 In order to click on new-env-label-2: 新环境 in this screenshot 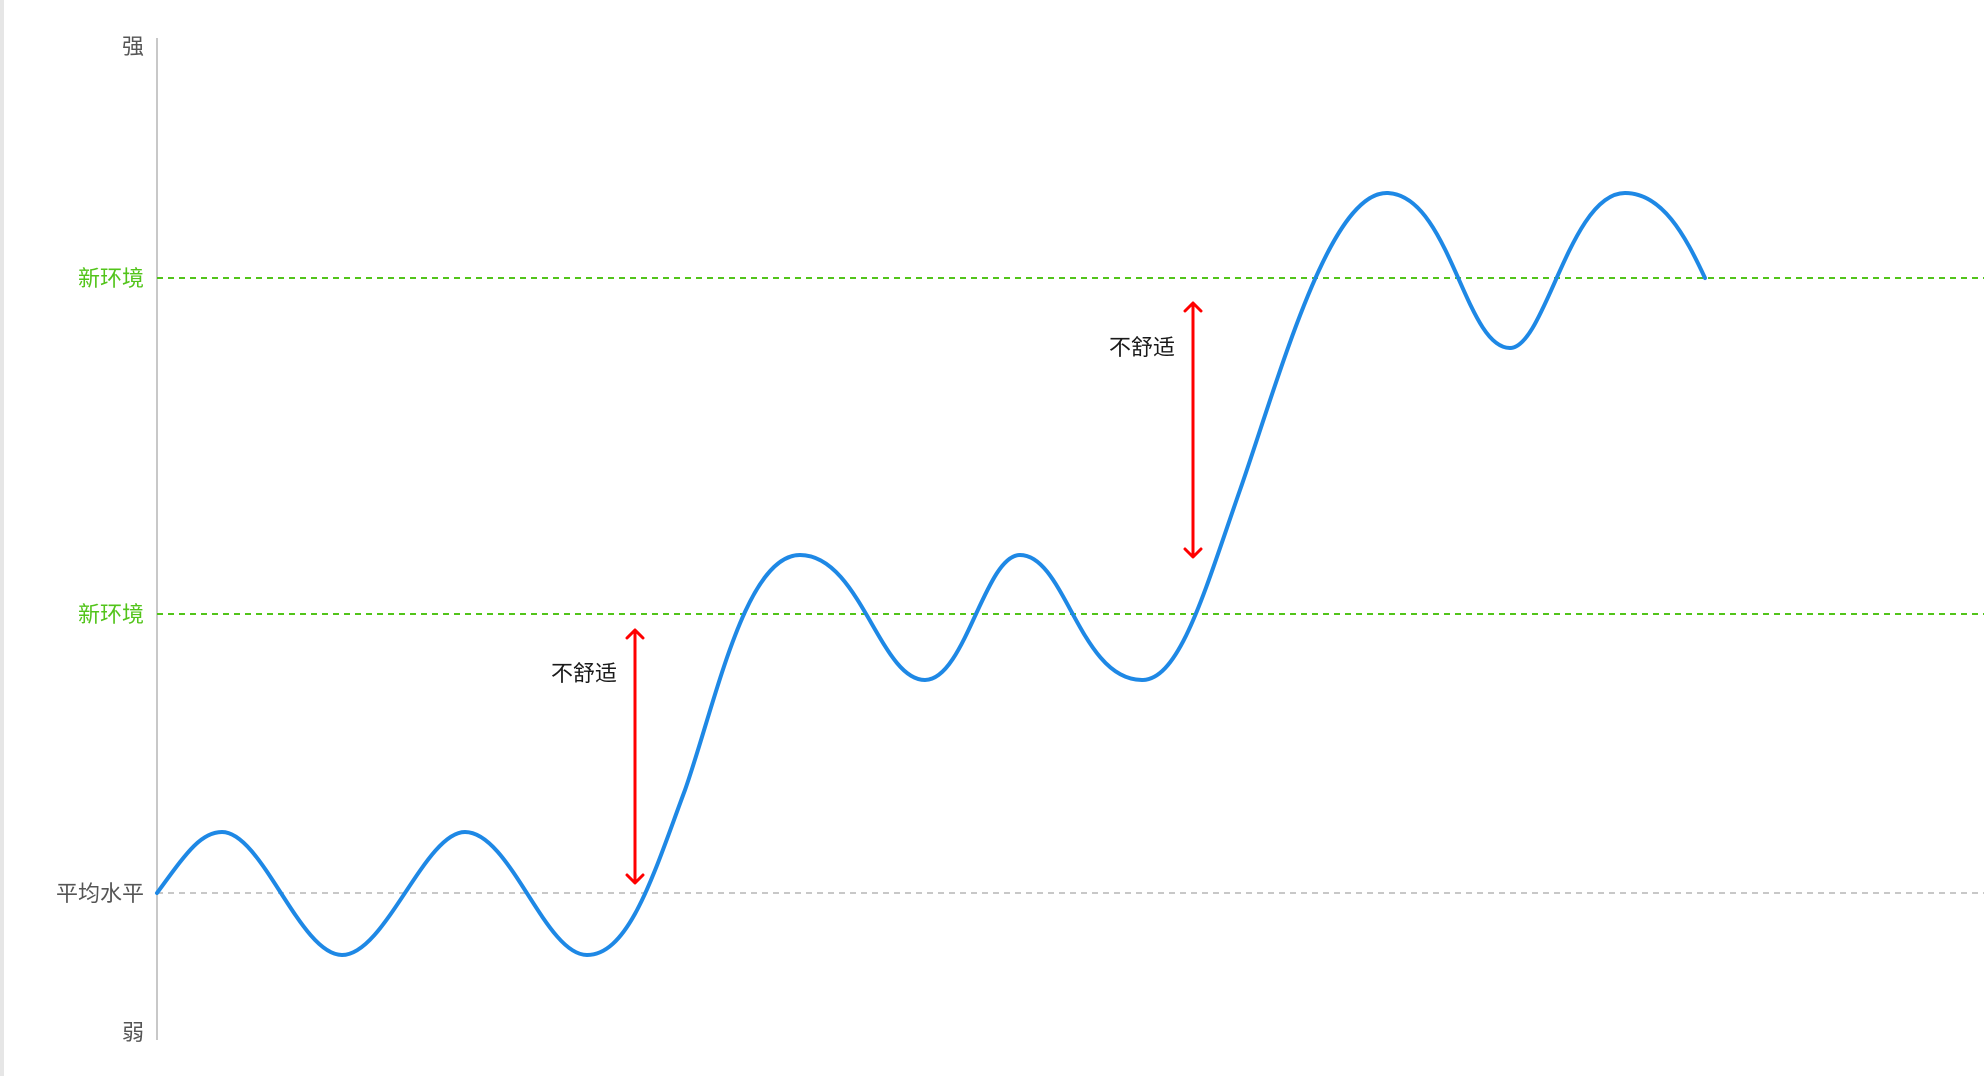, I will do `click(111, 279)`.